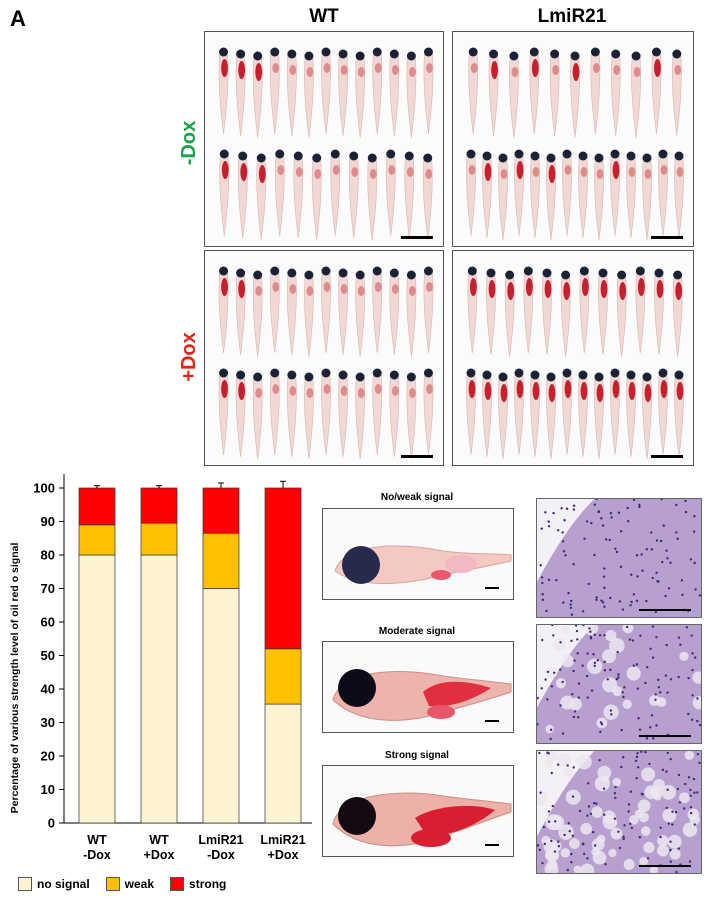 The width and height of the screenshot is (714, 903). I want to click on y-tick-label: 30, so click(48, 722).